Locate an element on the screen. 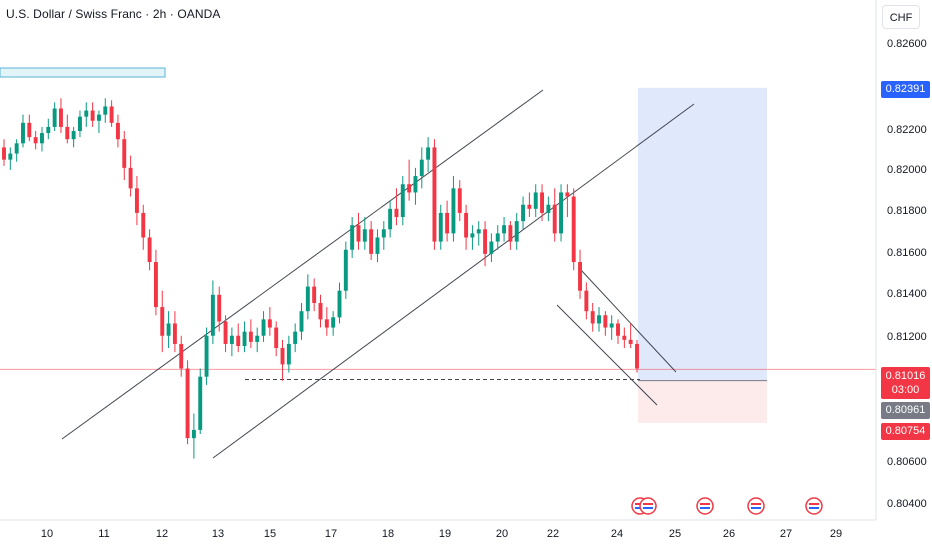 This screenshot has height=550, width=932. x-tick-label: 20 is located at coordinates (502, 534).